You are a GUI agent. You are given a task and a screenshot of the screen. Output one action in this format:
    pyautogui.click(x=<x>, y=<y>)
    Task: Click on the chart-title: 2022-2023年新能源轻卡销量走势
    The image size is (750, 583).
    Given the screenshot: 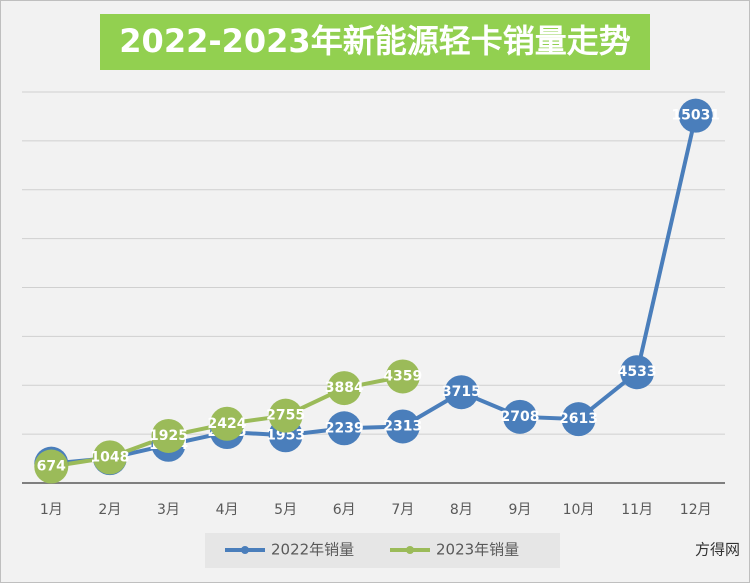 What is the action you would take?
    pyautogui.click(x=374, y=41)
    